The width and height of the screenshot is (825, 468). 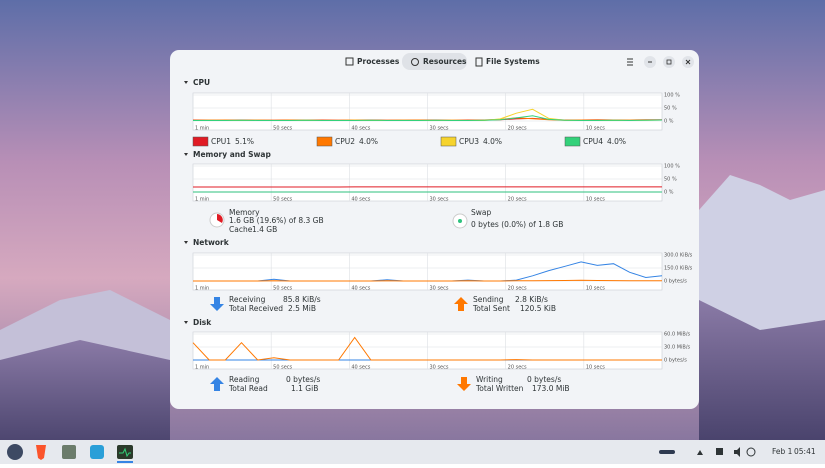 What do you see at coordinates (304, 388) in the screenshot?
I see `value: 1.1 GiB` at bounding box center [304, 388].